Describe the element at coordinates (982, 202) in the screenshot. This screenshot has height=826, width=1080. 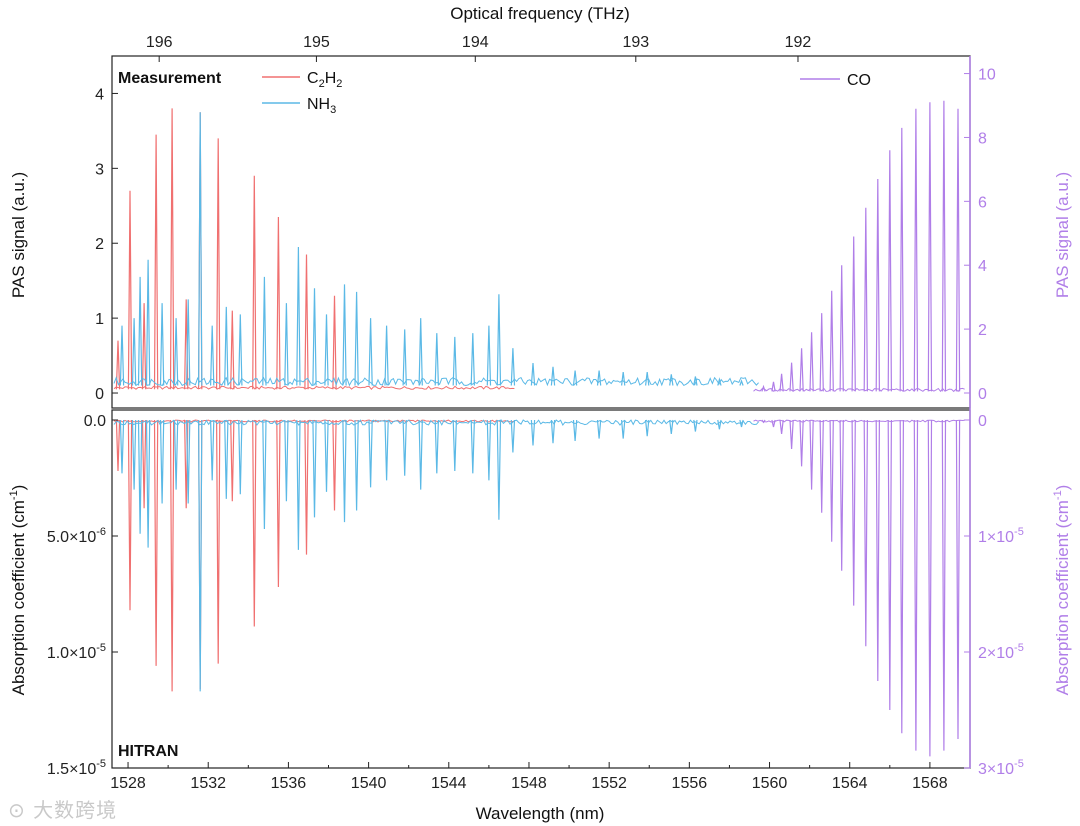
I see `y-right-tick-label: 6` at that location.